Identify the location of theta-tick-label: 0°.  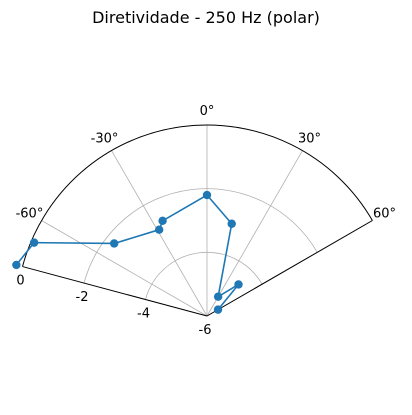
(207, 111).